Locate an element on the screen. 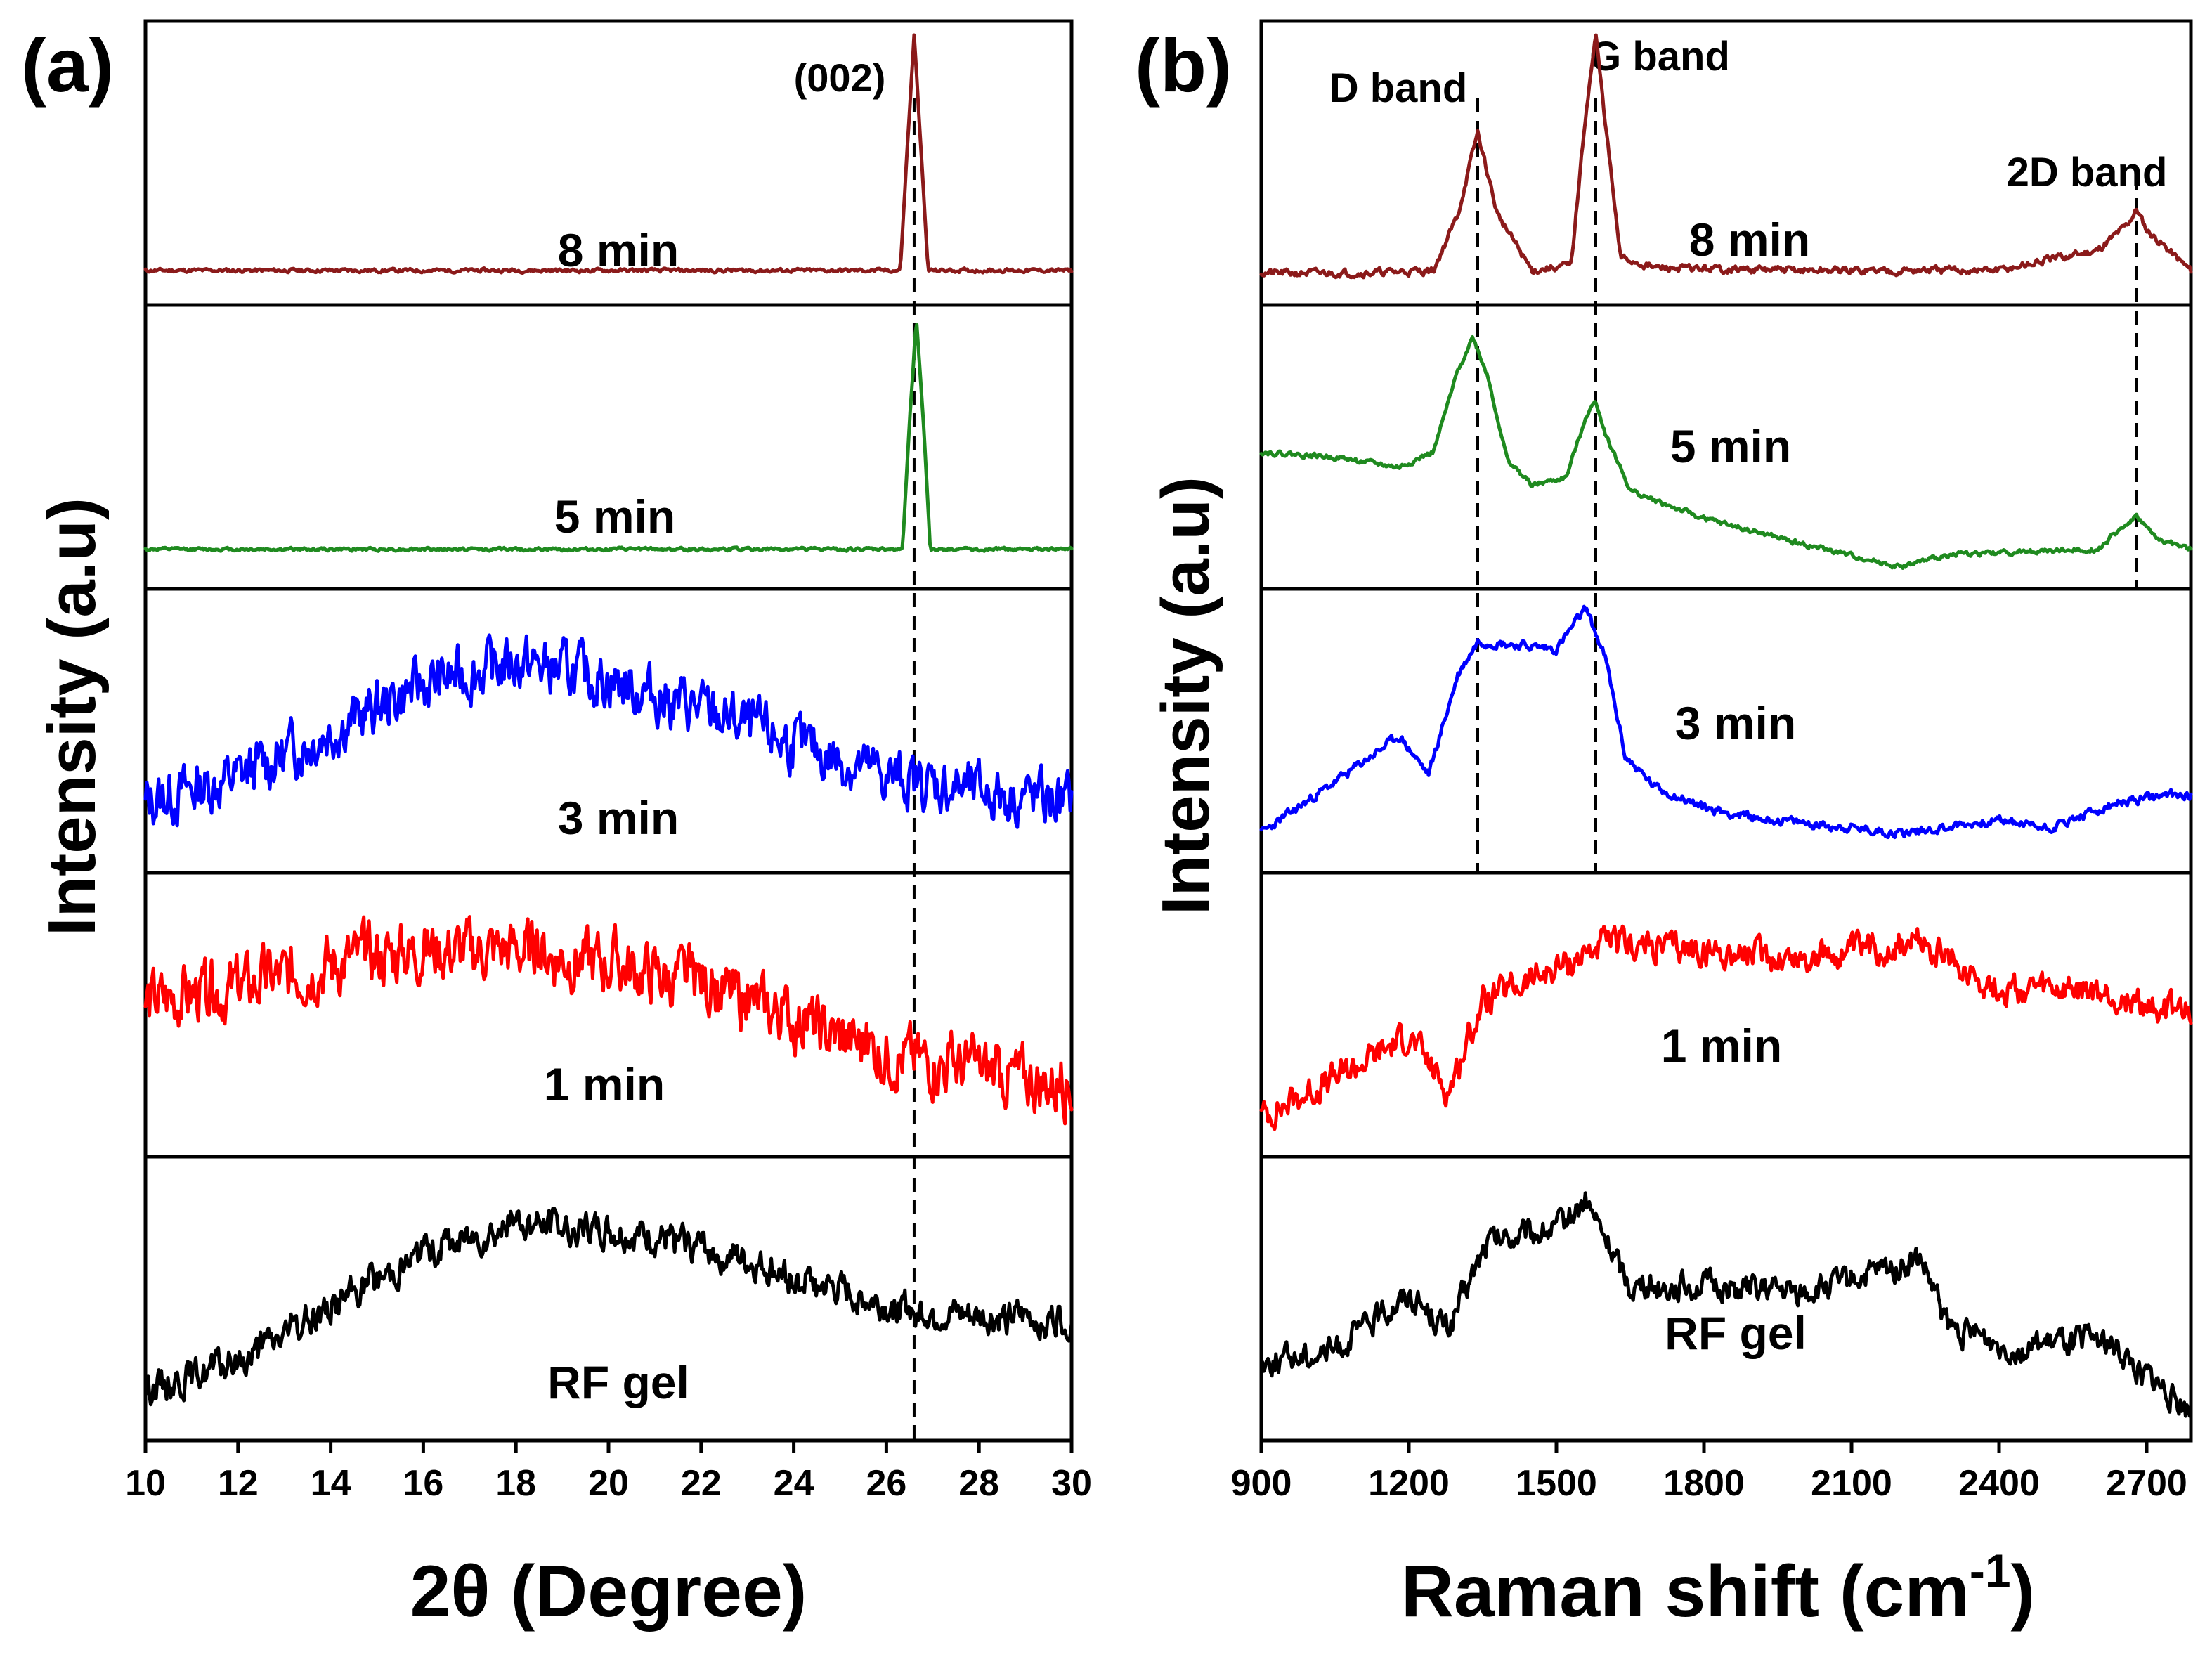 Image resolution: width=2212 pixels, height=1664 pixels. panel-label-b: (b) is located at coordinates (1183, 65).